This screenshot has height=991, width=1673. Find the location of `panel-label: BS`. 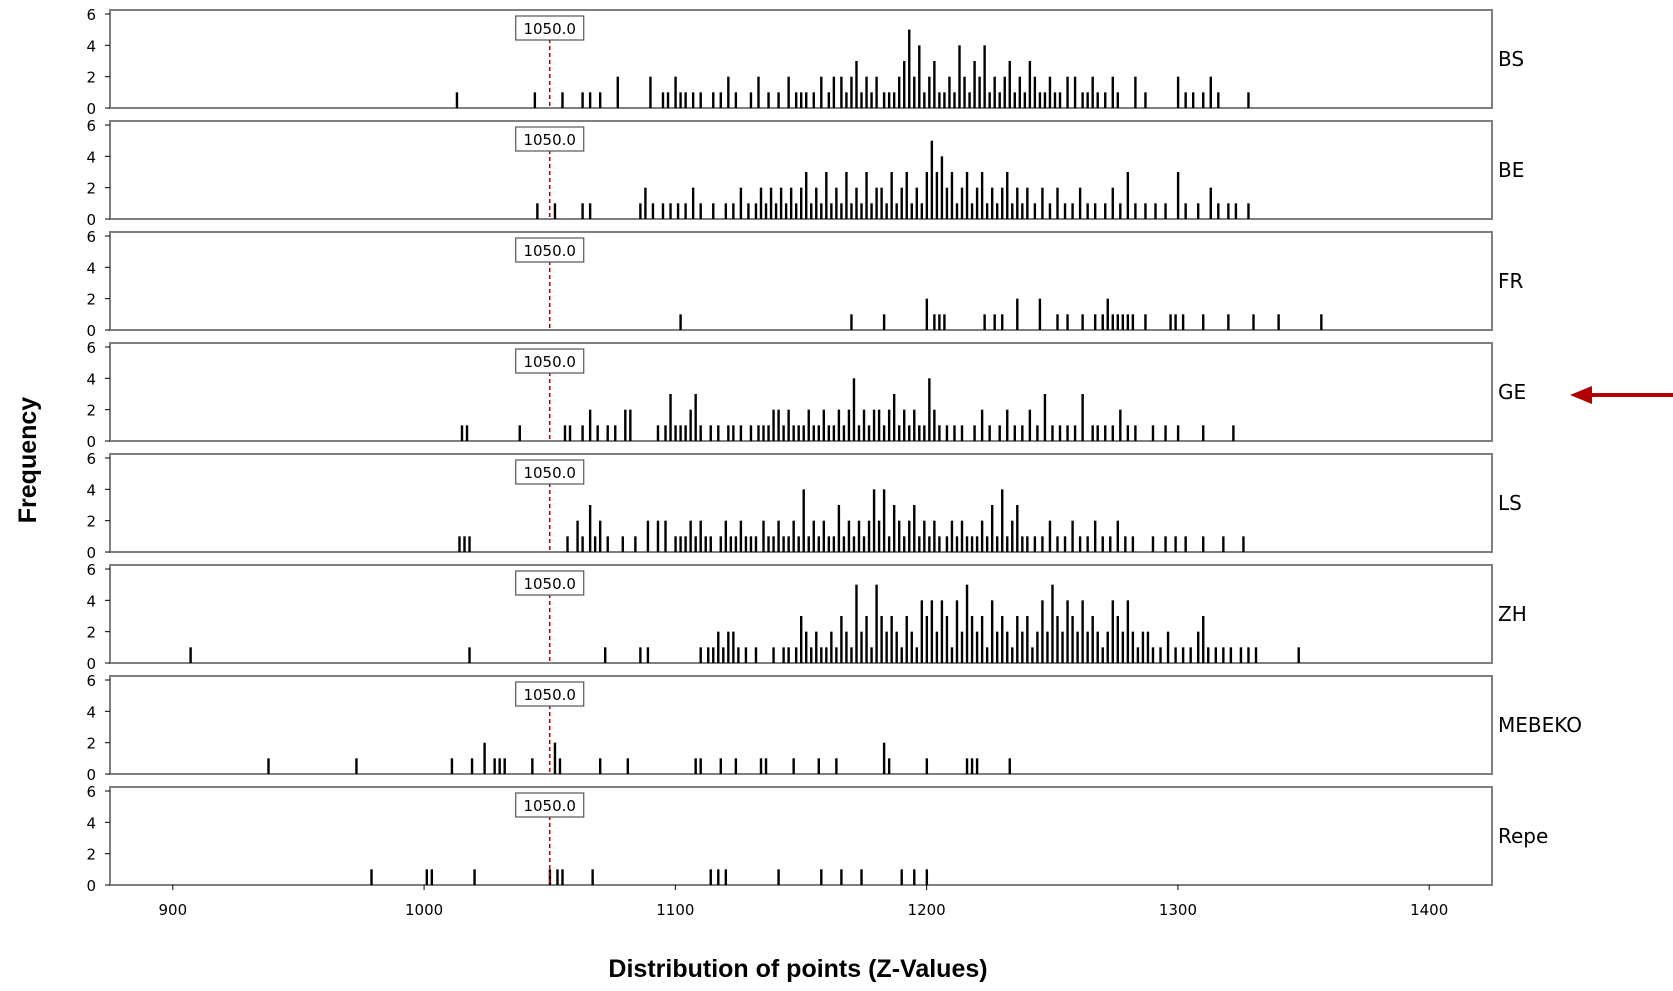

panel-label: BS is located at coordinates (1511, 59).